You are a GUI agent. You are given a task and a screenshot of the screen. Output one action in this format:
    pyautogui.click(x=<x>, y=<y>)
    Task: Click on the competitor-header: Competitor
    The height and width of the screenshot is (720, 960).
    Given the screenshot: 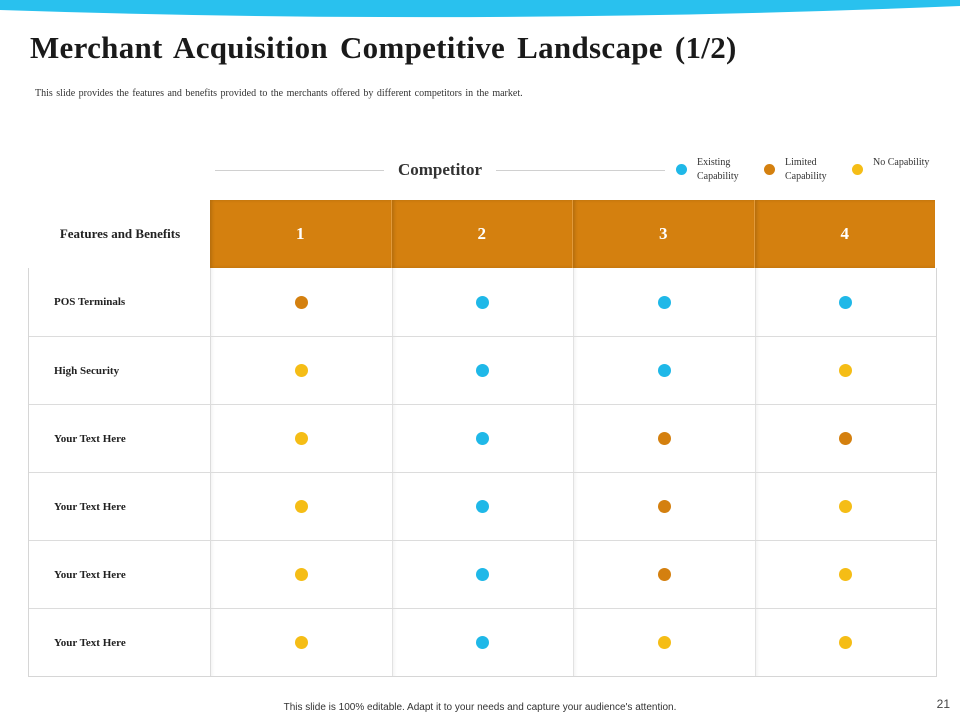 What is the action you would take?
    pyautogui.click(x=440, y=170)
    